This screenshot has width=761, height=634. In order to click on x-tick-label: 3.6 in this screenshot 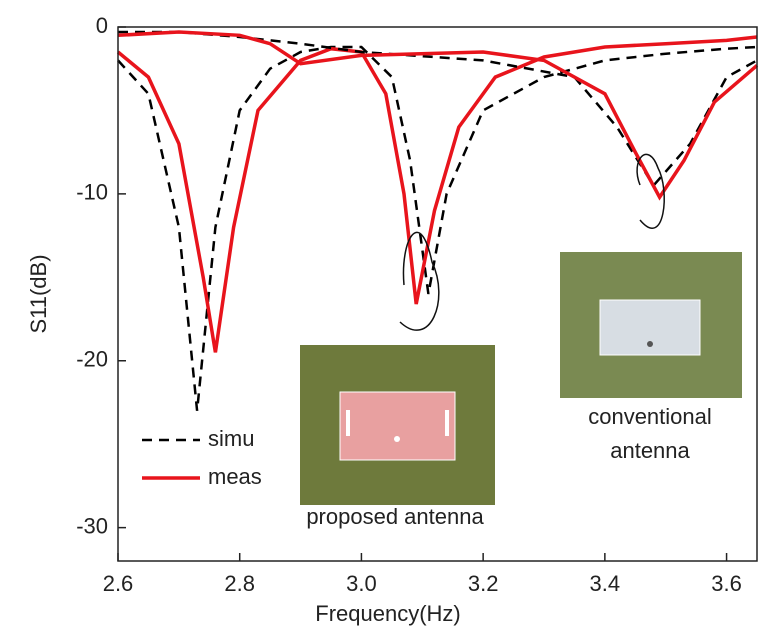, I will do `click(726, 583)`.